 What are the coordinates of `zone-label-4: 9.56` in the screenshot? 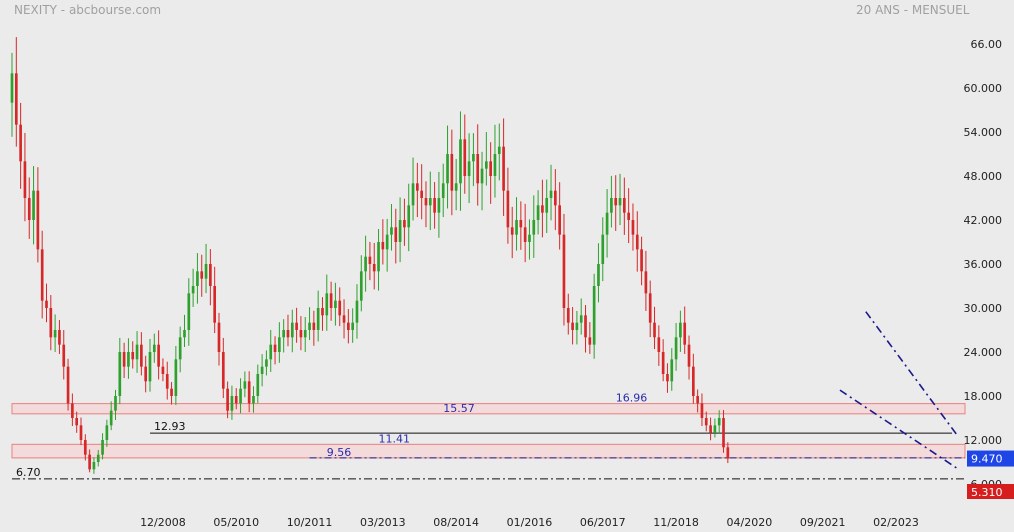 It's located at (339, 452).